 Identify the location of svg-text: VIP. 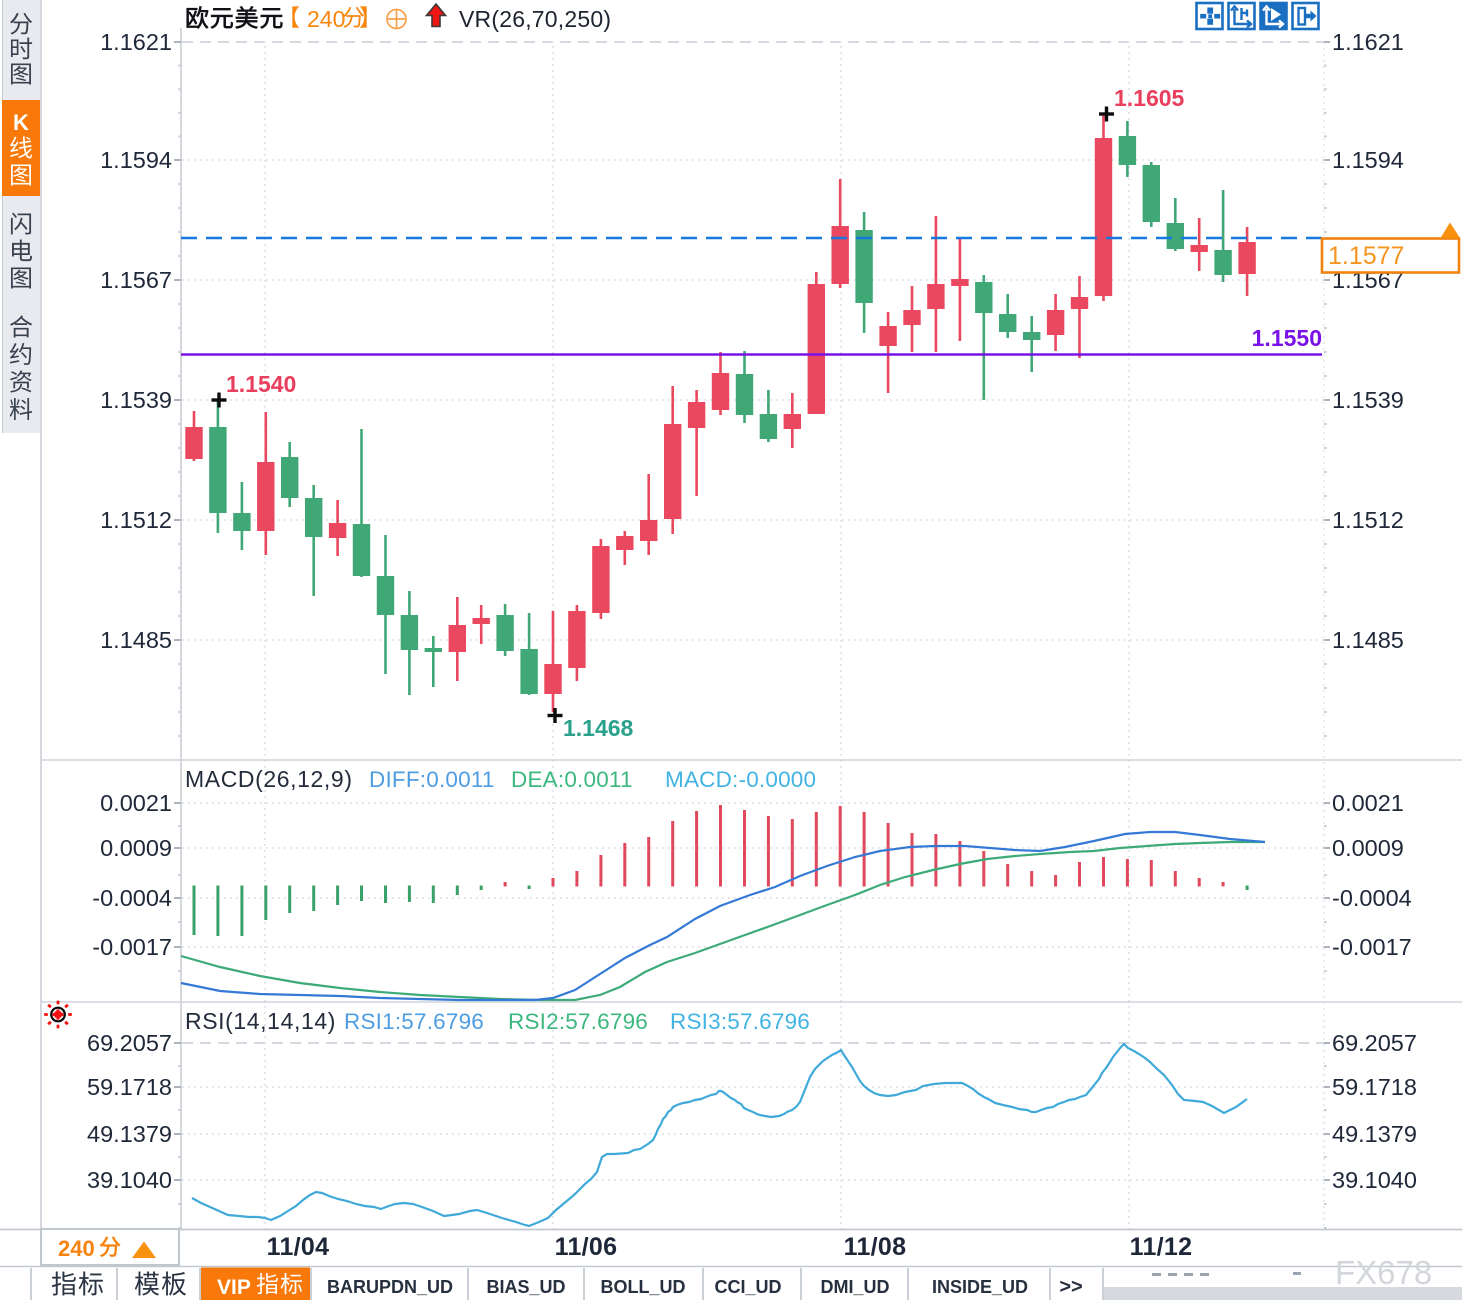
(234, 1287).